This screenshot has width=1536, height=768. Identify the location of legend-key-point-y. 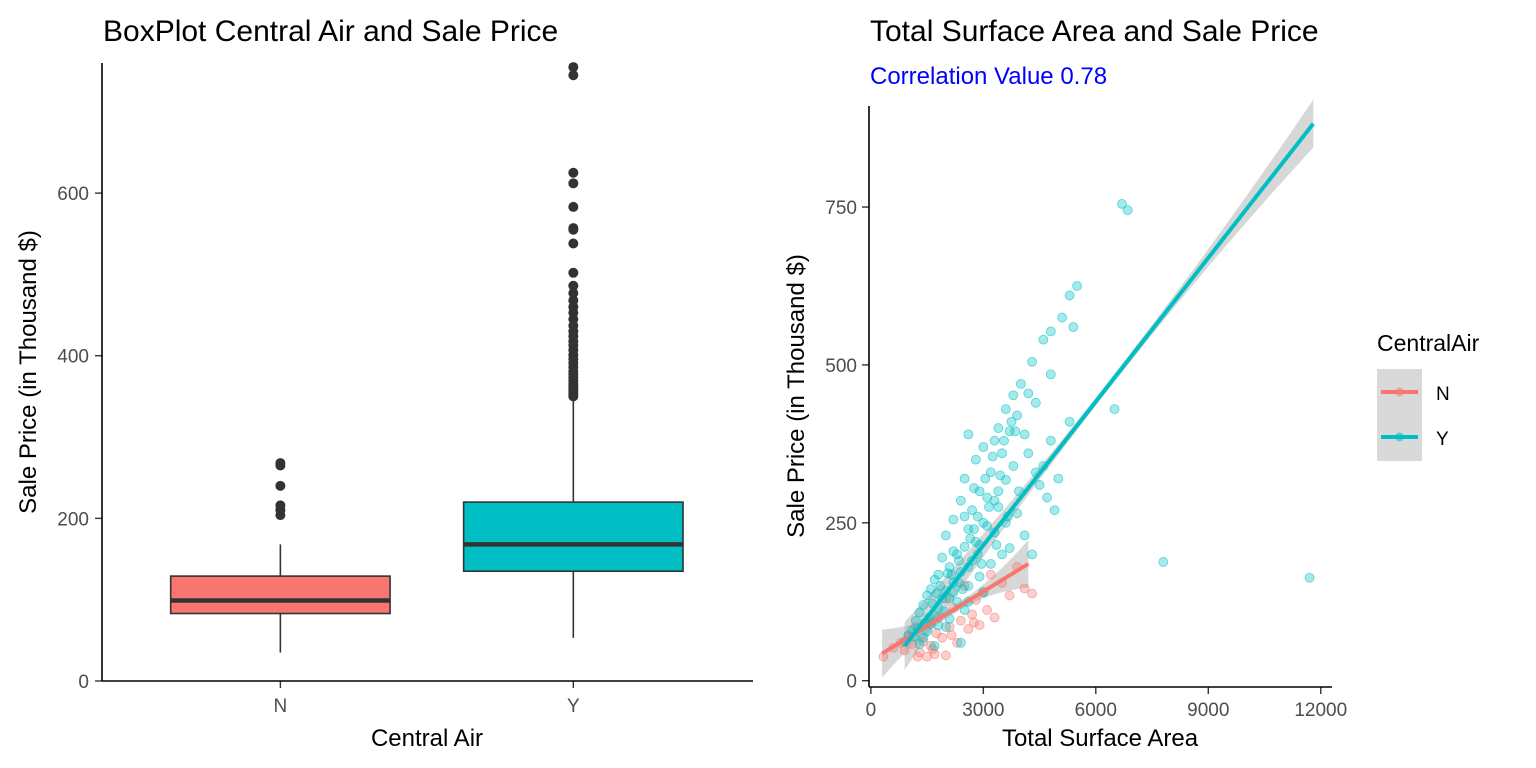
(1399, 437).